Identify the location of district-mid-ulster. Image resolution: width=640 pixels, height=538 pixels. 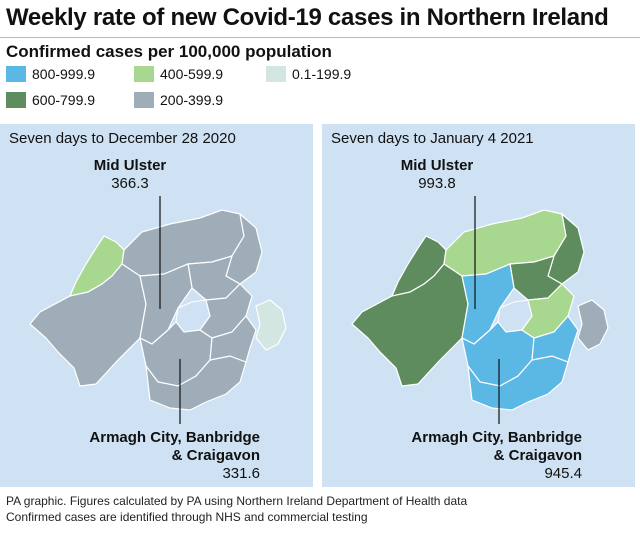
(166, 304).